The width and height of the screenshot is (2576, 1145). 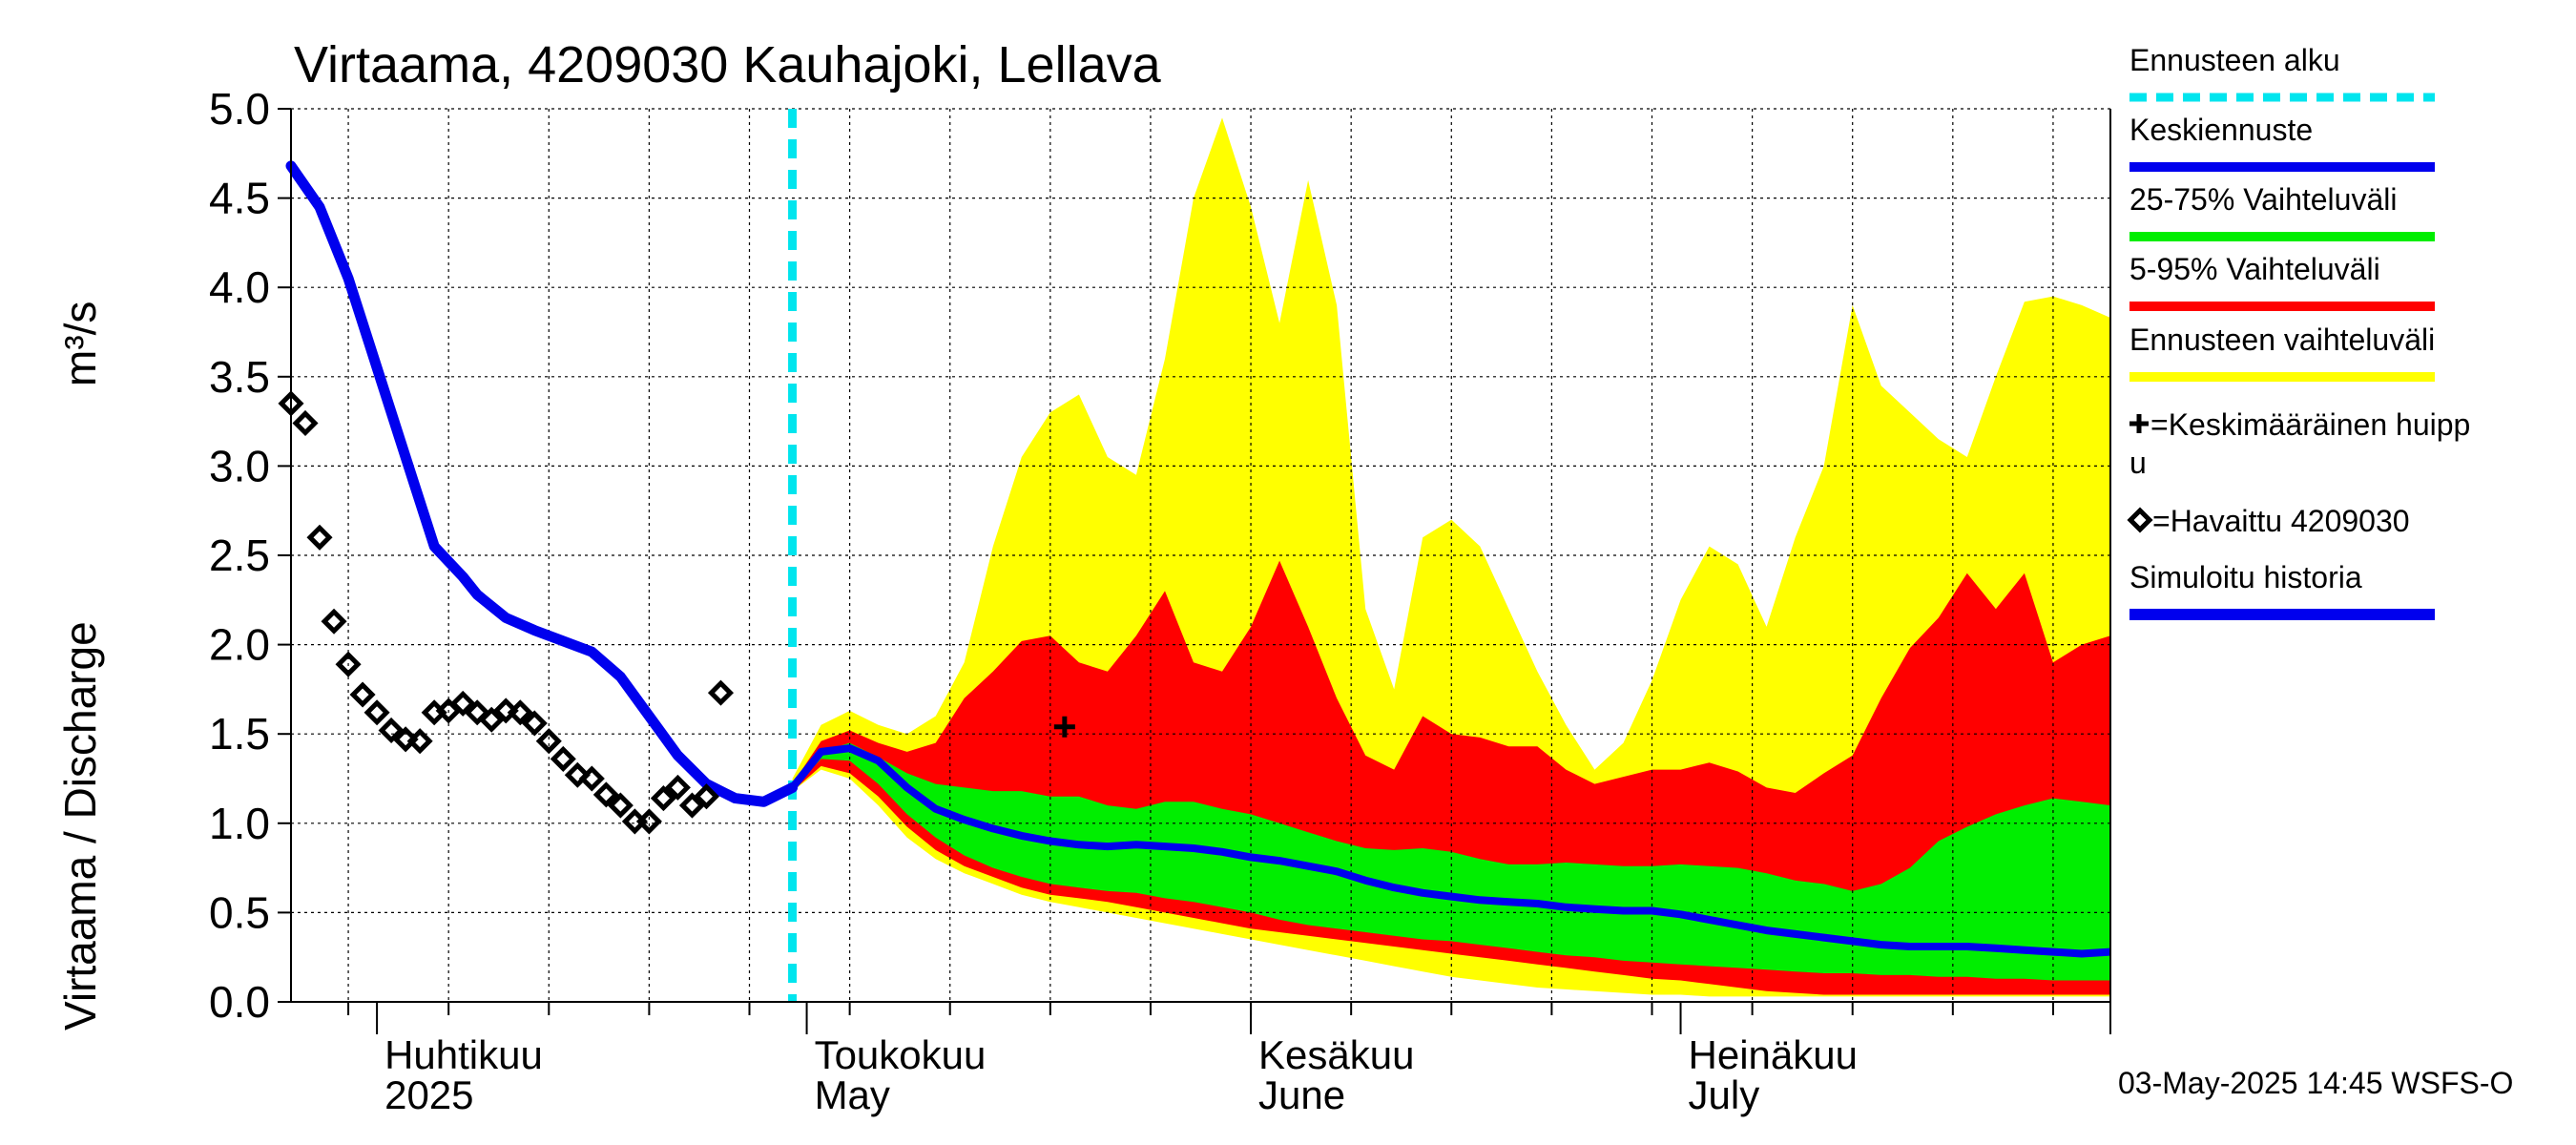 What do you see at coordinates (2315, 1083) in the screenshot?
I see `timestamp-footer: 03-May-2025 14:45 WSFS-O` at bounding box center [2315, 1083].